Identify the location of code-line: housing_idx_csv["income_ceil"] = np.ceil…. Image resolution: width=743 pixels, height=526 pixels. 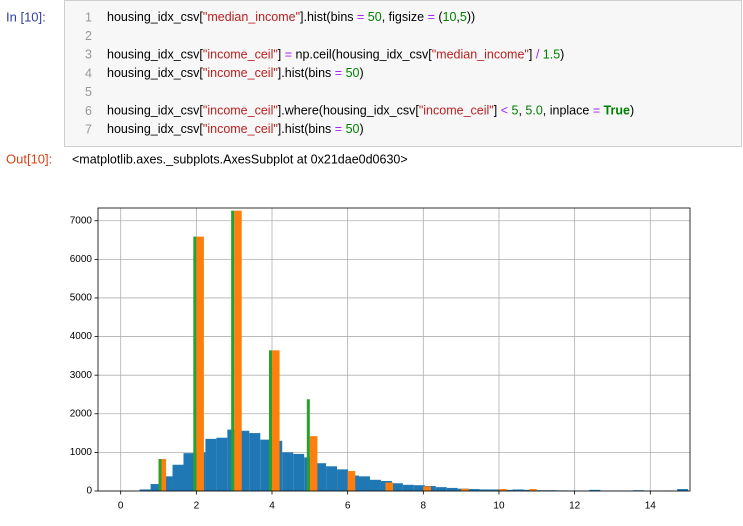
(335, 55).